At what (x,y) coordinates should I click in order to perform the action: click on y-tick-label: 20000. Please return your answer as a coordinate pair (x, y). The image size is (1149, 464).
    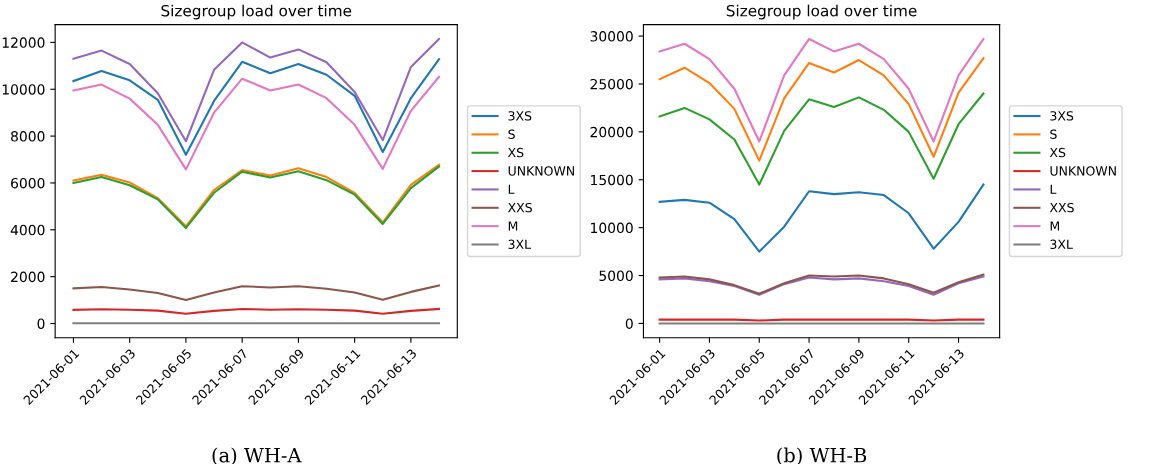
    Looking at the image, I should click on (611, 132).